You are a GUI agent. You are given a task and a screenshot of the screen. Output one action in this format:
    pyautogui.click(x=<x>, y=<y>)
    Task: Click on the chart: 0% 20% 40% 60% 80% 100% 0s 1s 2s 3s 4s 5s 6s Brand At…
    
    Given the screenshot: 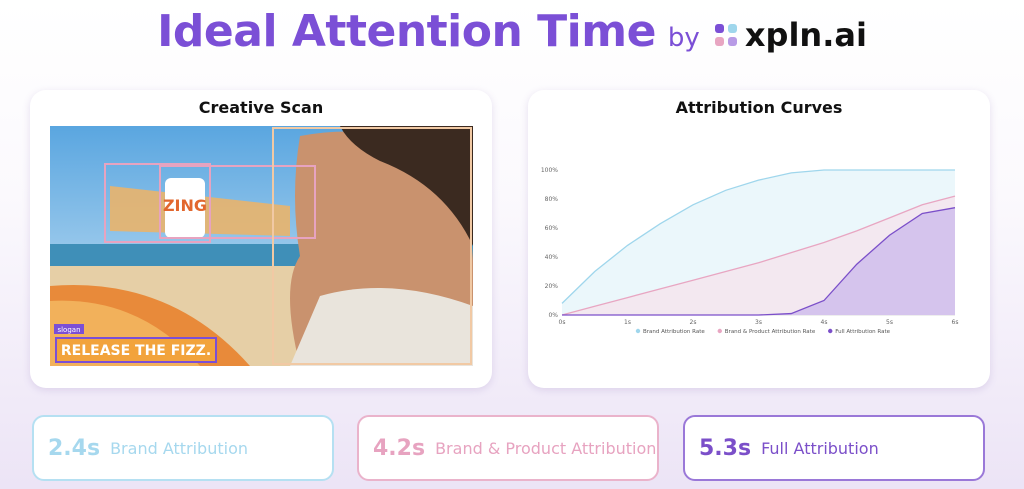 What is the action you would take?
    pyautogui.click(x=750, y=251)
    